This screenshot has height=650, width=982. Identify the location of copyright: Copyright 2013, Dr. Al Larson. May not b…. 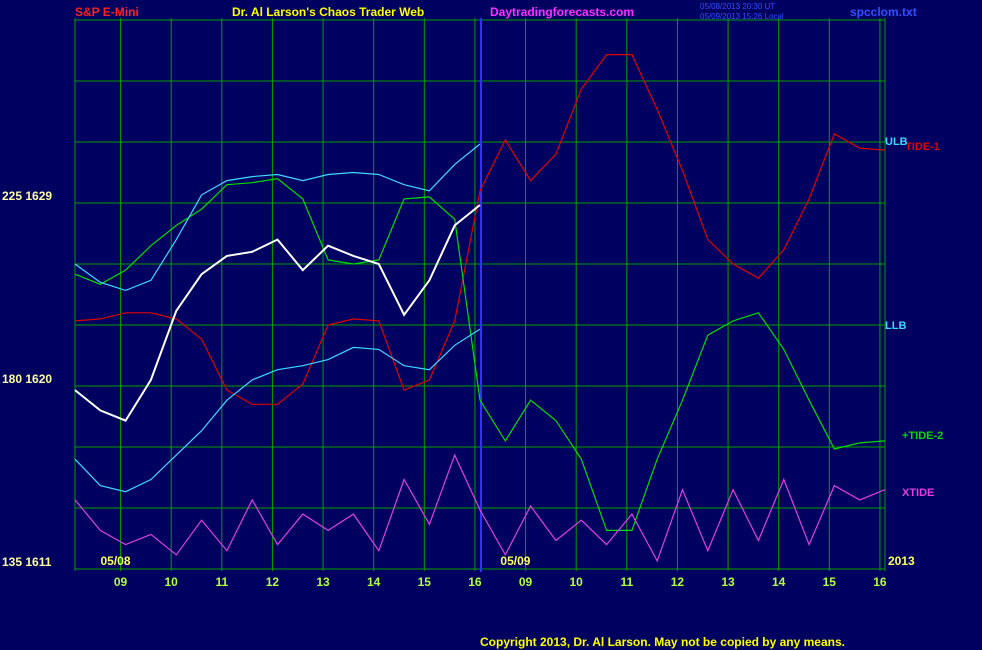
(662, 642).